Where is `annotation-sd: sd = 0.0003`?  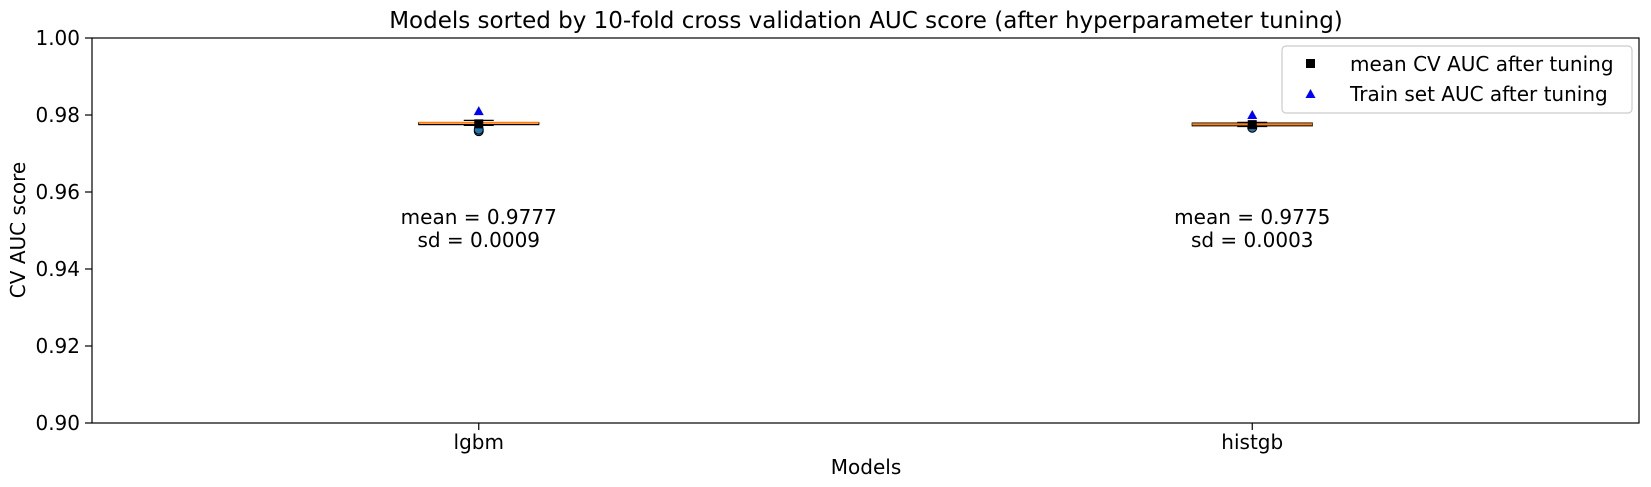 annotation-sd: sd = 0.0003 is located at coordinates (1252, 240).